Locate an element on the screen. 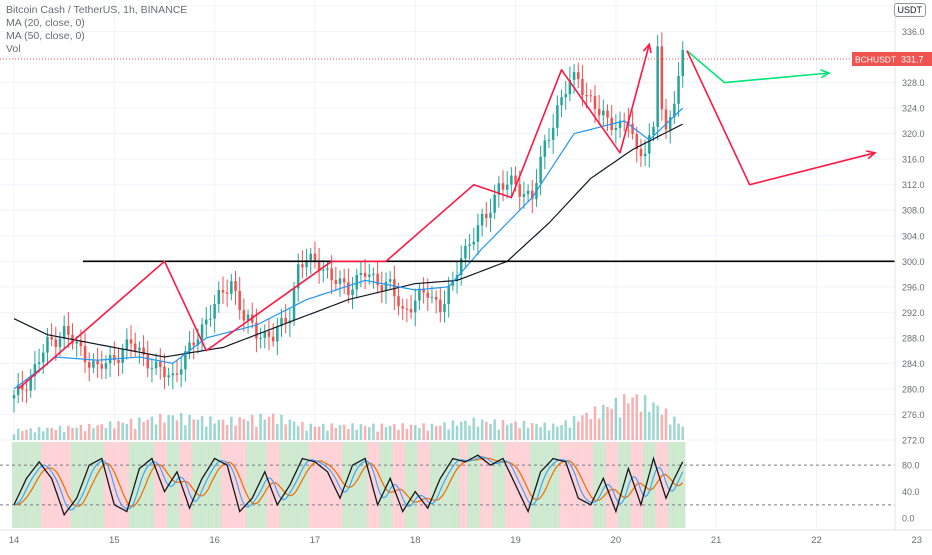 The image size is (932, 555). time-axis-bg is located at coordinates (466, 540).